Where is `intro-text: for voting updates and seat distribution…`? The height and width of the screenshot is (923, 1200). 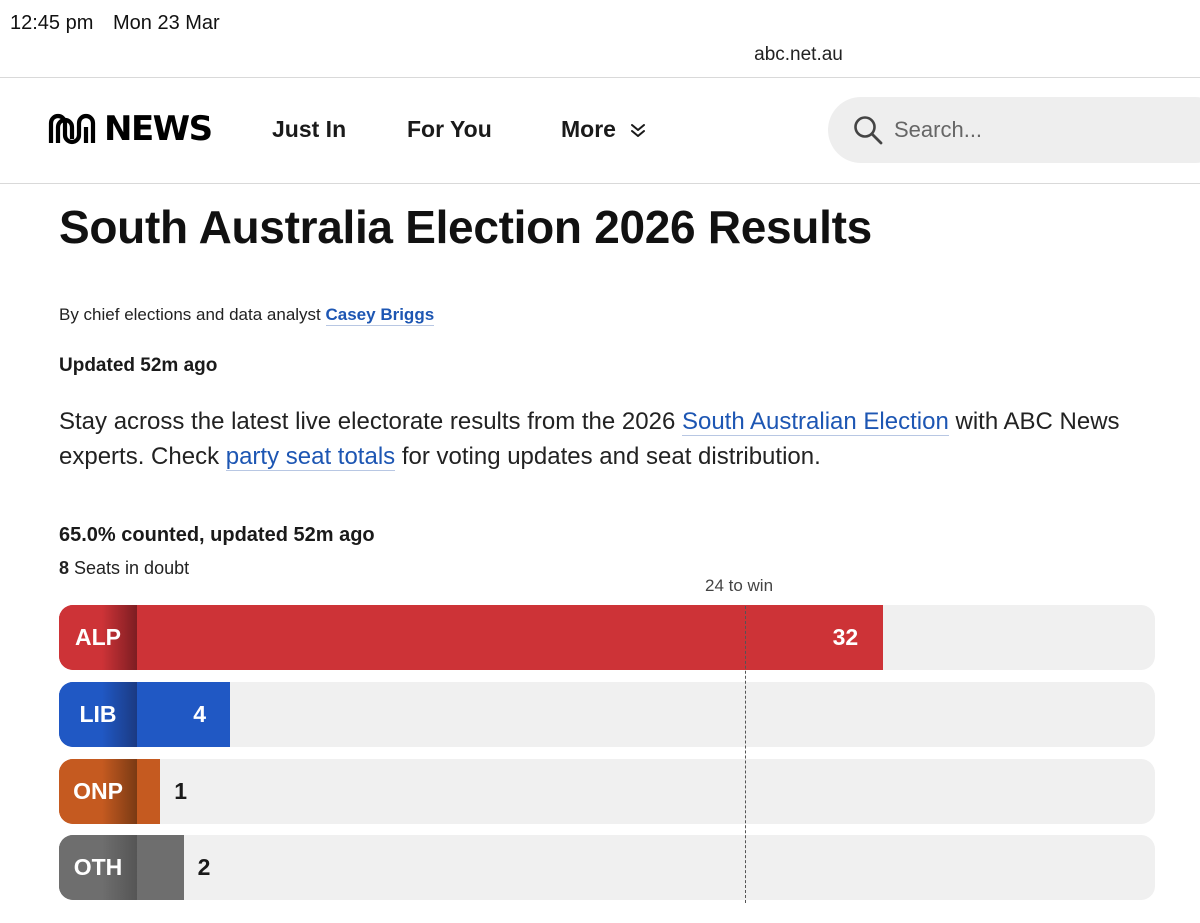 intro-text: for voting updates and seat distribution… is located at coordinates (608, 456).